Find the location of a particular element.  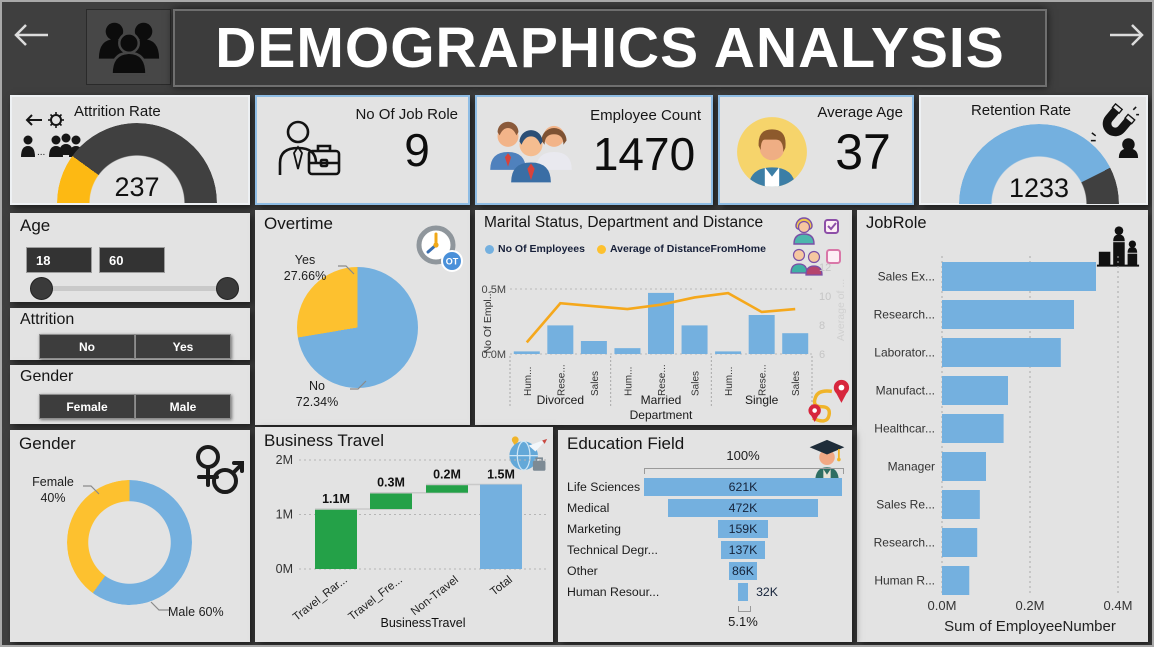

svg-text: 0M is located at coordinates (284, 569).